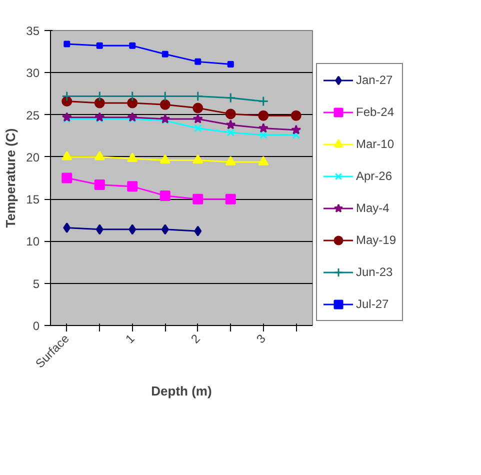 The height and width of the screenshot is (475, 481). What do you see at coordinates (181, 391) in the screenshot?
I see `x-axis-title: Depth (m)` at bounding box center [181, 391].